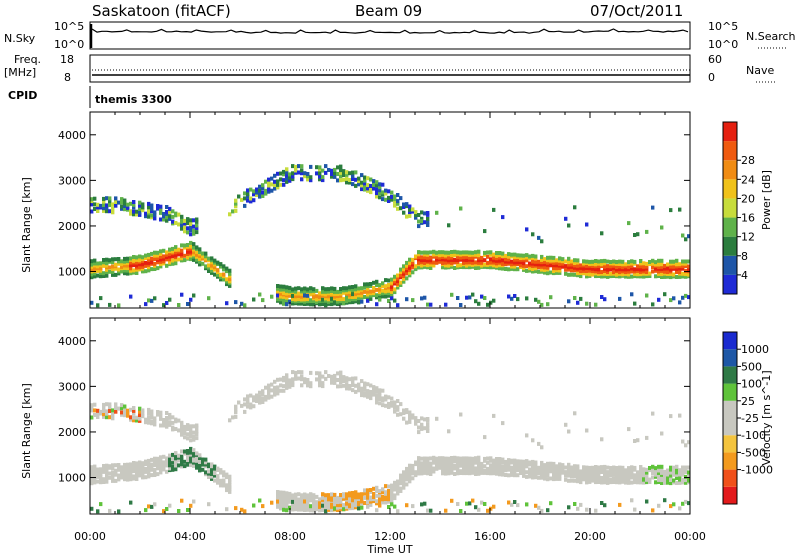  I want to click on y-tick-label: 2000, so click(72, 226).